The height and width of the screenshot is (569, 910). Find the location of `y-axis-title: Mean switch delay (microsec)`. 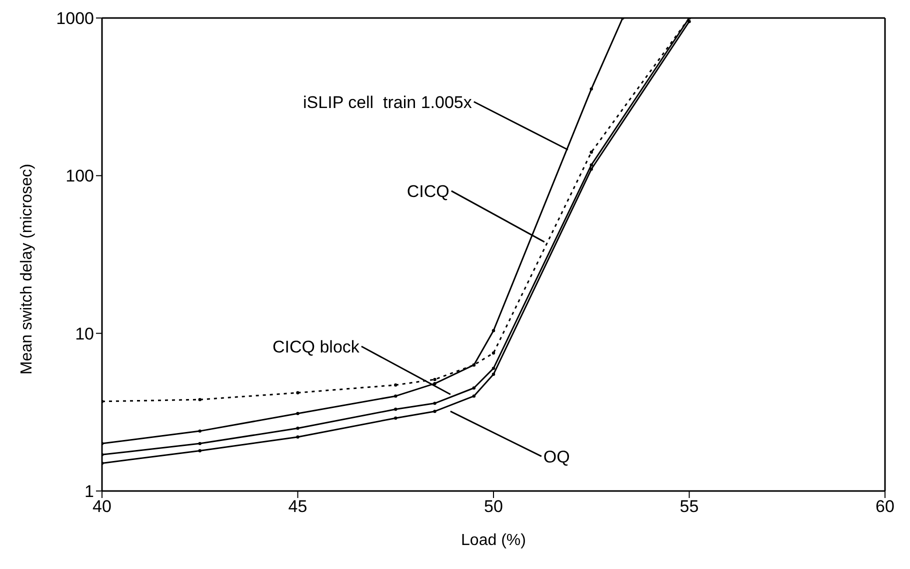

y-axis-title: Mean switch delay (microsec) is located at coordinates (27, 269).